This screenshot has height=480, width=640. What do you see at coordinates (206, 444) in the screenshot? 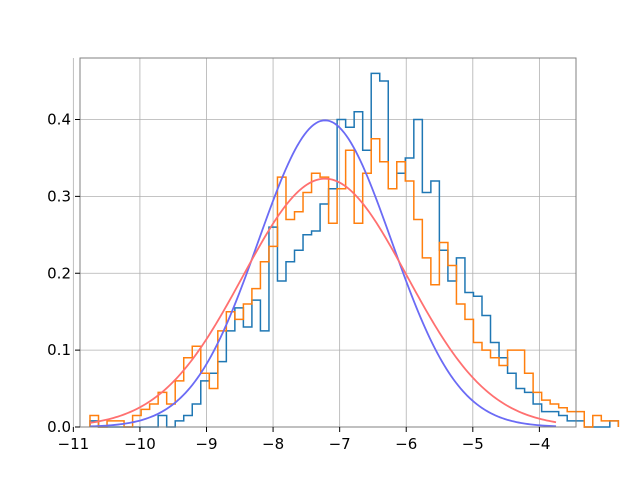
I see `x-tick-label: −9` at bounding box center [206, 444].